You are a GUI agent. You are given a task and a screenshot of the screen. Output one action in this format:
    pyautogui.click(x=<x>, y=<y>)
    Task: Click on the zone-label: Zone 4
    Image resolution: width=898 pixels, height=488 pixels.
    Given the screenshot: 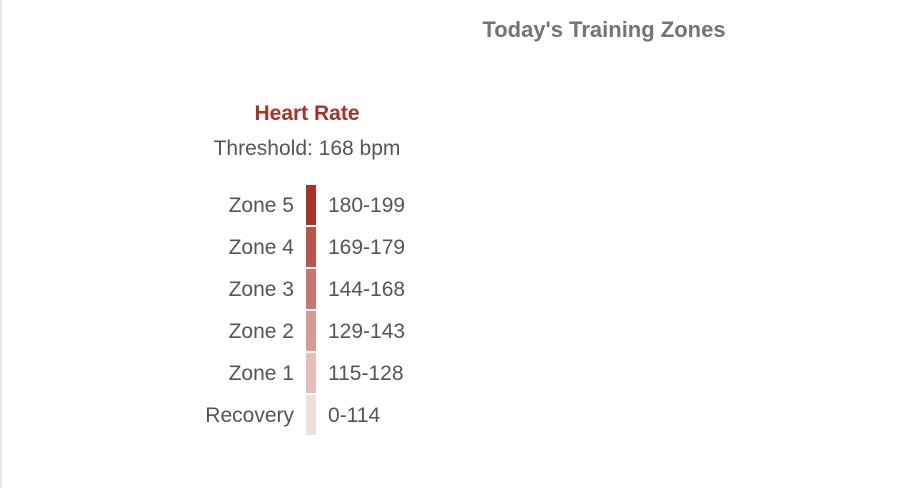 What is the action you would take?
    pyautogui.click(x=261, y=247)
    